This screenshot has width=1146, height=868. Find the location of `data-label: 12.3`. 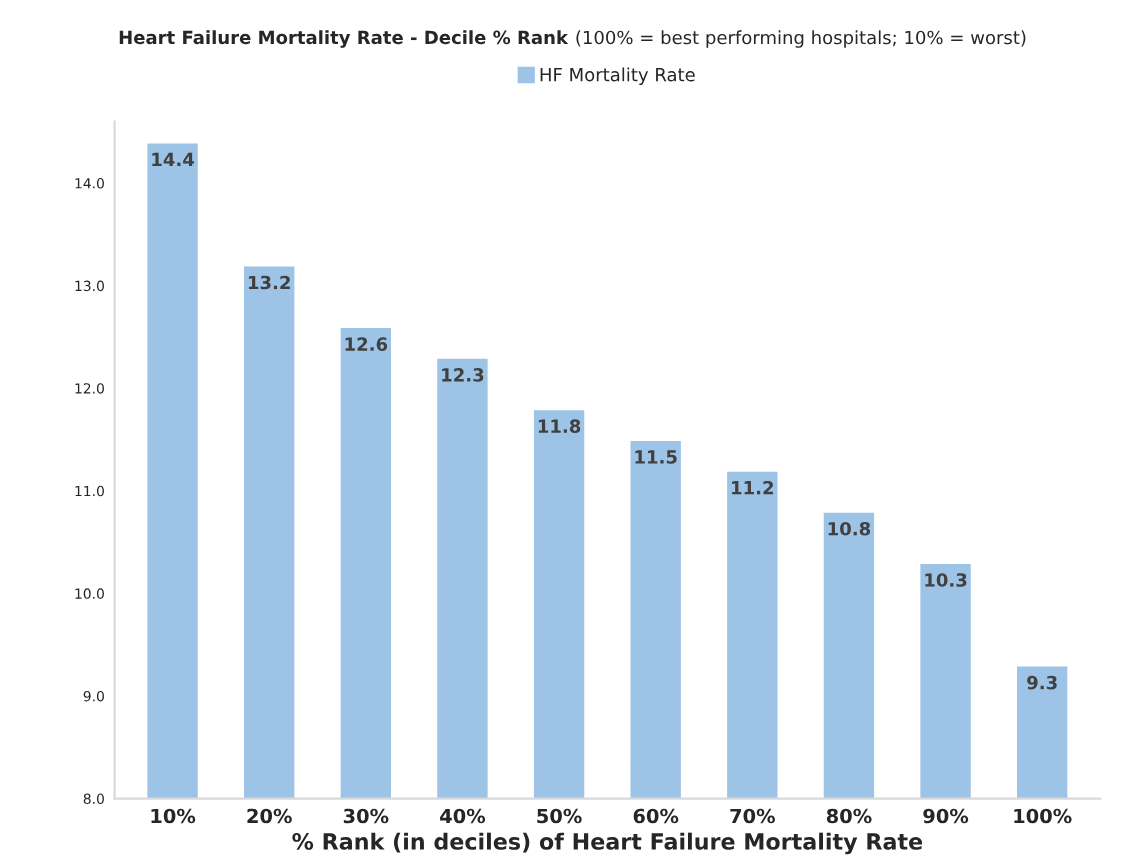

data-label: 12.3 is located at coordinates (463, 375).